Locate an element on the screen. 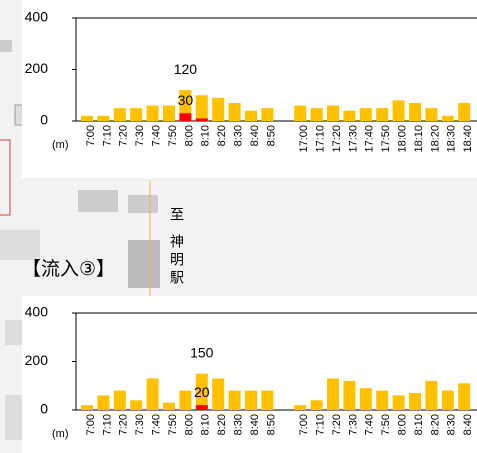 This screenshot has width=477, height=453. x-tick-label: 17:40 is located at coordinates (370, 139).